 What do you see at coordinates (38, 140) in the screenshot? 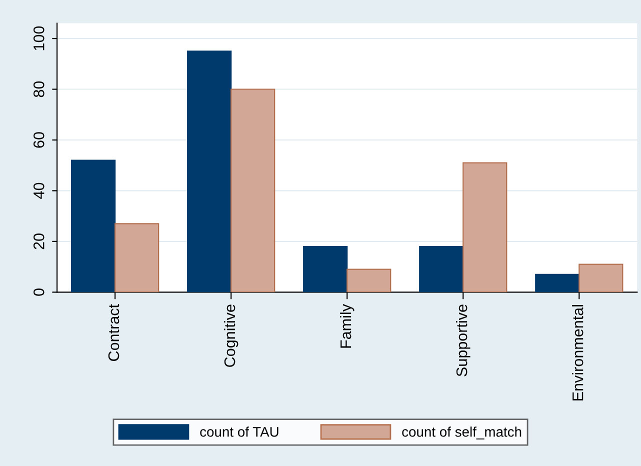
I see `y-tick-label: 60` at bounding box center [38, 140].